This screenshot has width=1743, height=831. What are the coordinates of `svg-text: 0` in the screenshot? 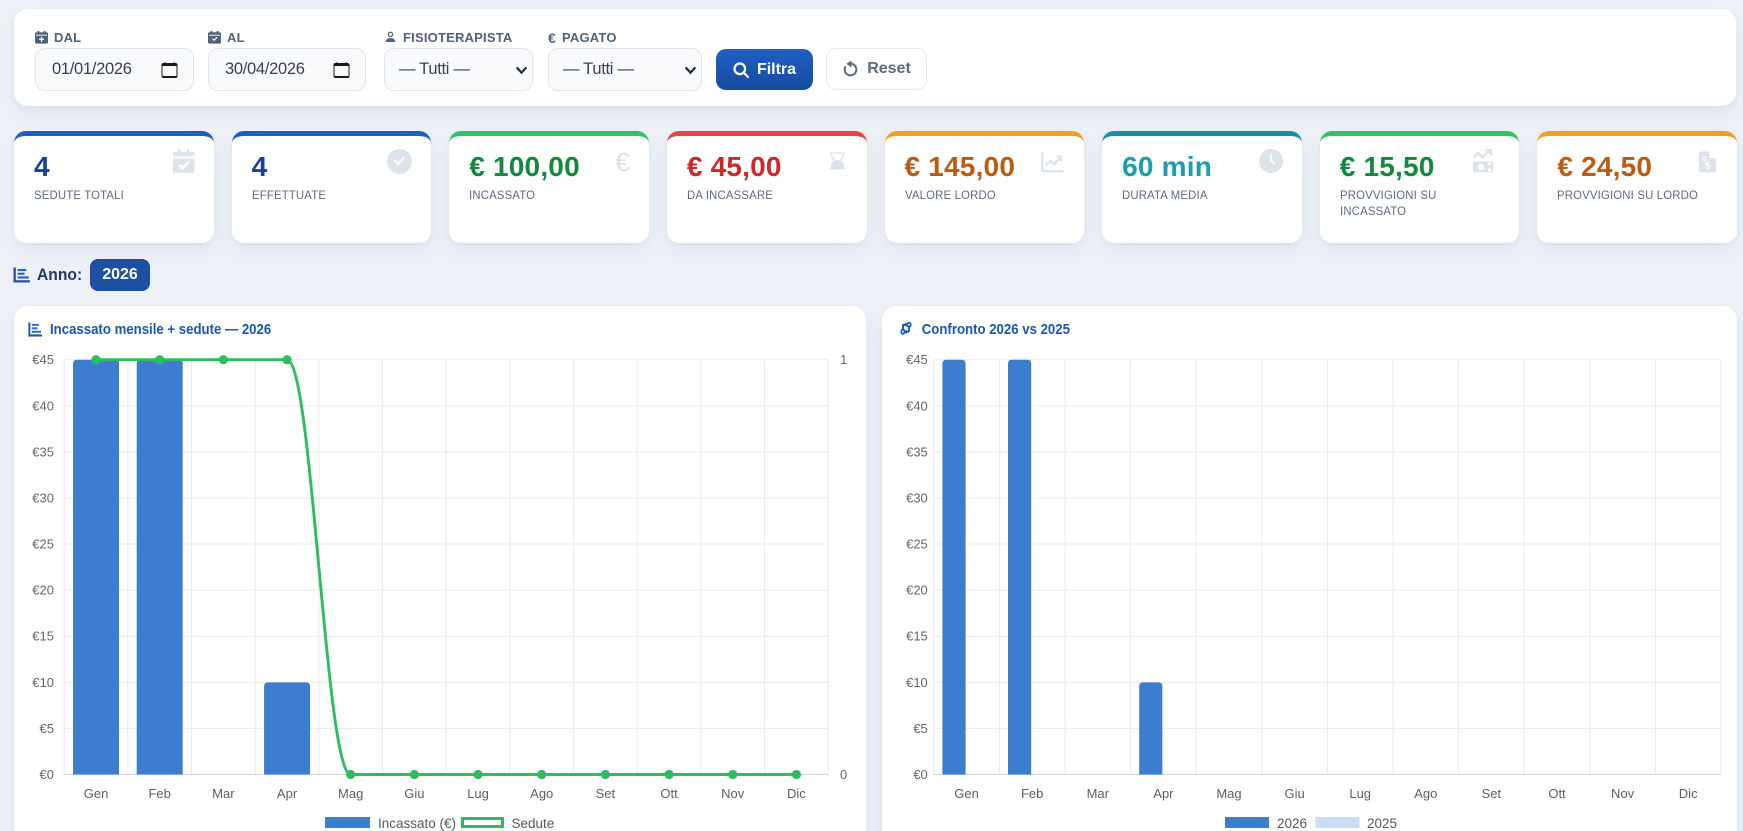 It's located at (843, 774).